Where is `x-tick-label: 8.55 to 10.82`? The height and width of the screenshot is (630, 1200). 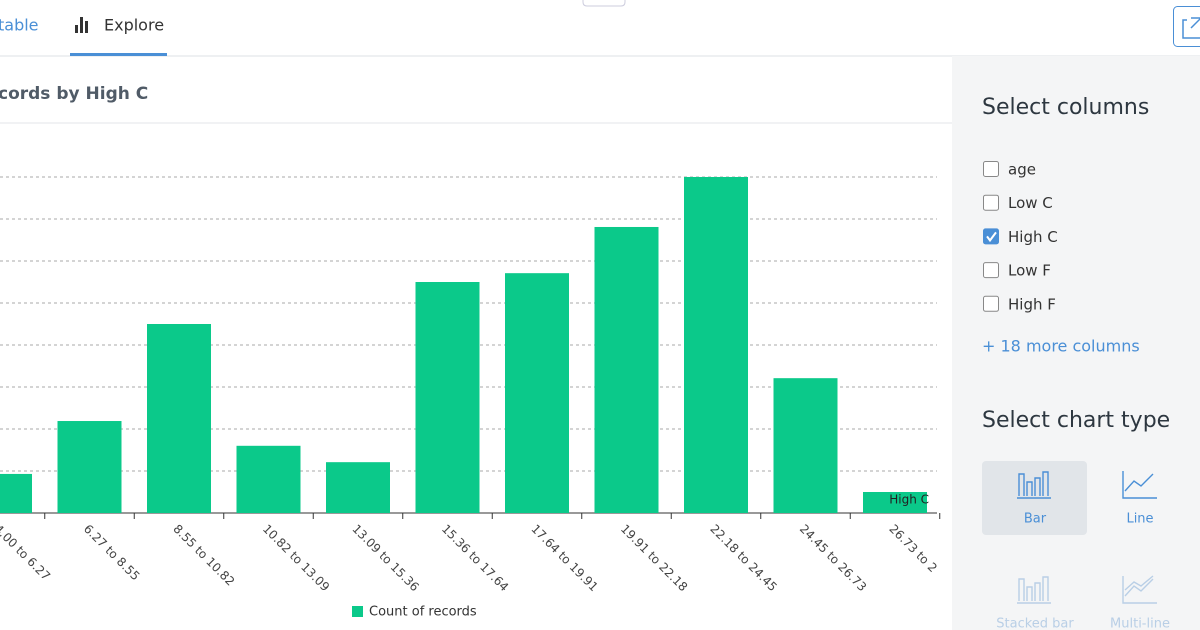 x-tick-label: 8.55 to 10.82 is located at coordinates (203, 555).